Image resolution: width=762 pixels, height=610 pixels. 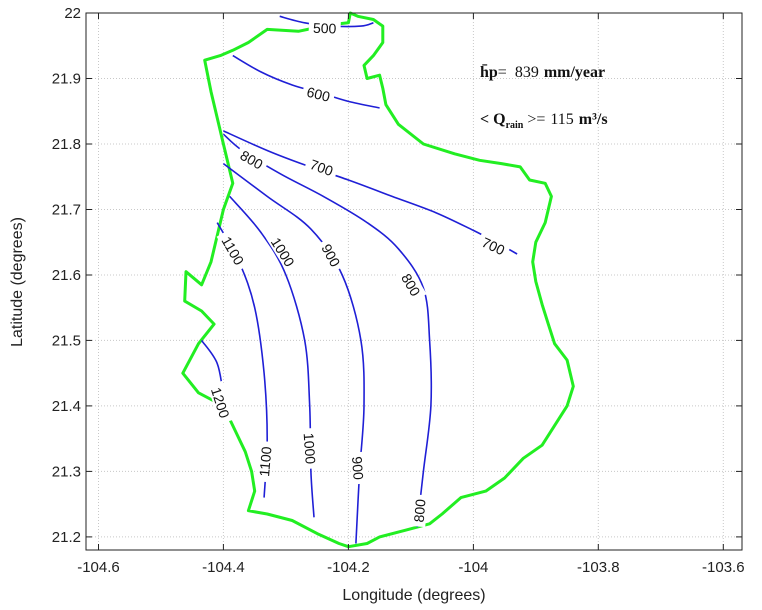 What do you see at coordinates (98, 567) in the screenshot?
I see `x-tick-label: -104.6` at bounding box center [98, 567].